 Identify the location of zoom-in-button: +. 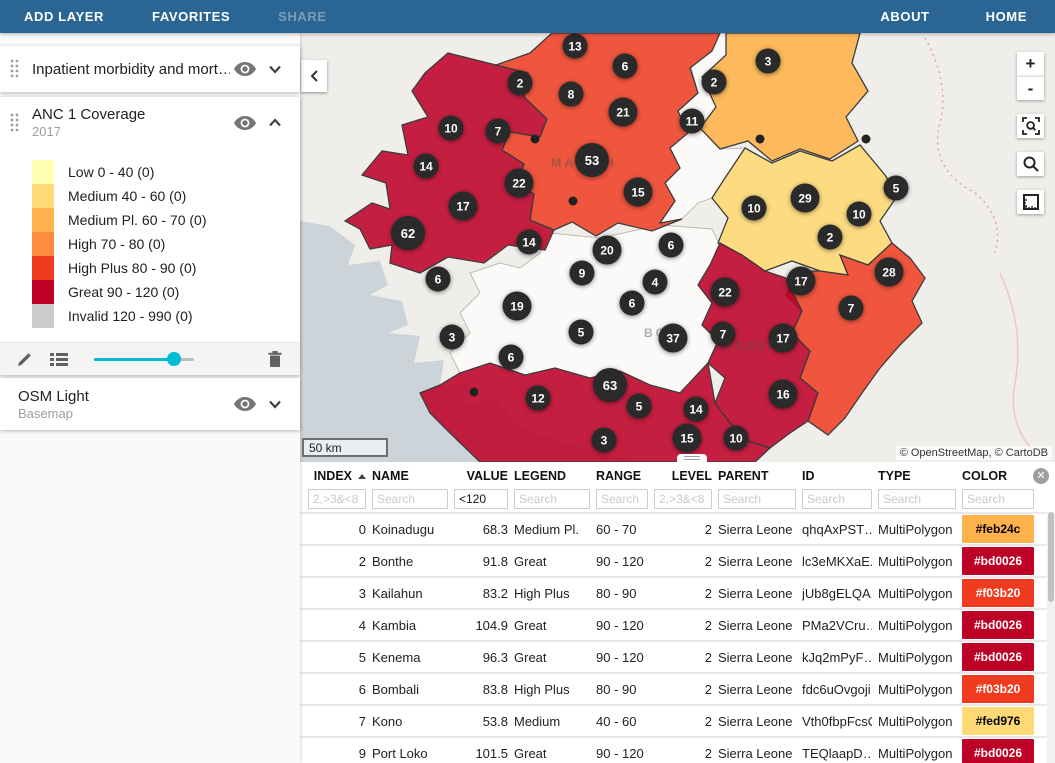
(1030, 64).